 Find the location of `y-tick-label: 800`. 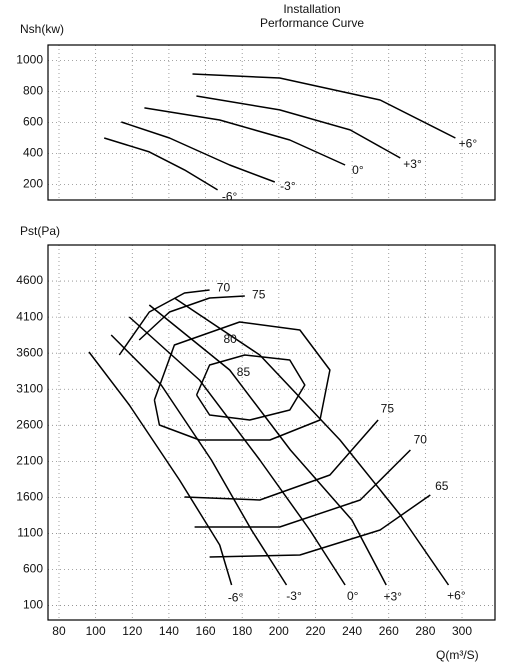

y-tick-label: 800 is located at coordinates (33, 91).